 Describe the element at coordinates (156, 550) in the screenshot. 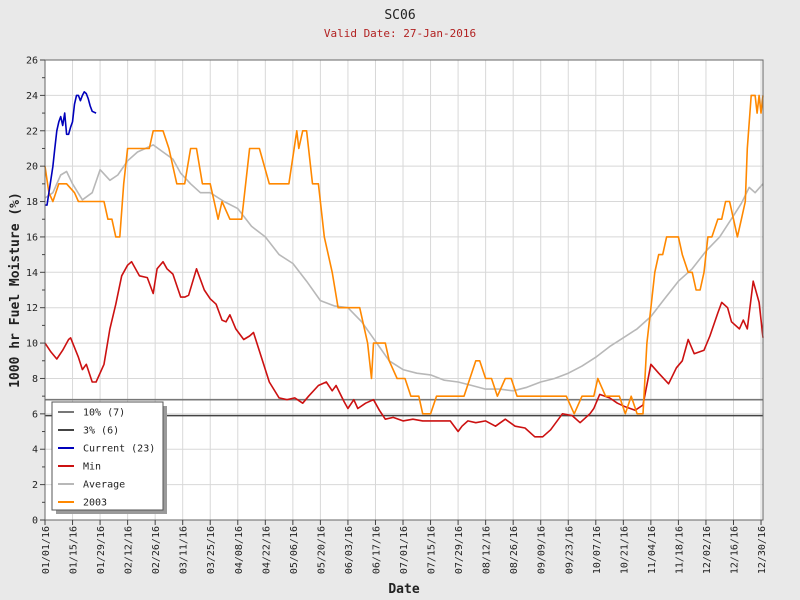

I see `x-tick-label: 02/26/16` at that location.